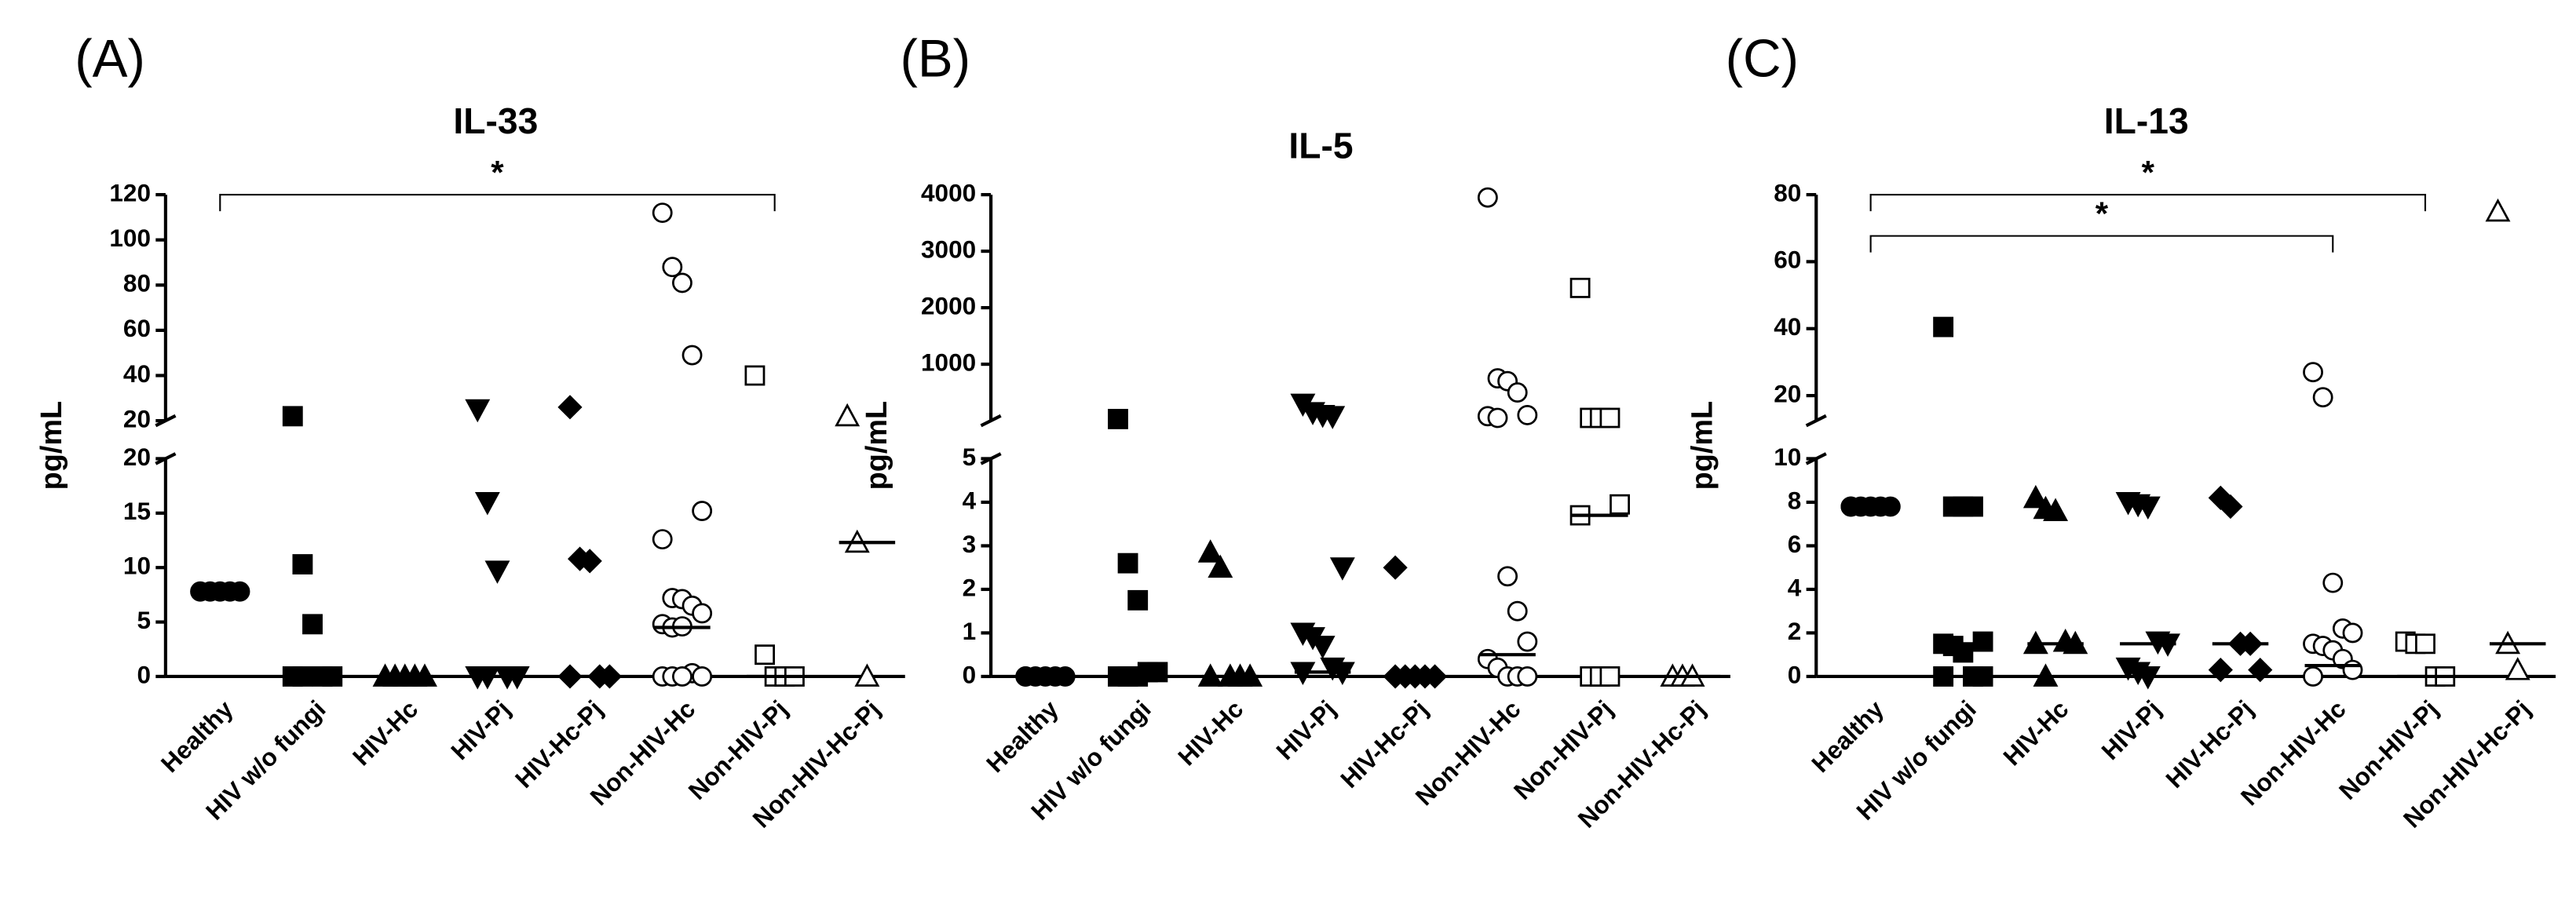 The width and height of the screenshot is (2576, 919). Describe the element at coordinates (1762, 59) in the screenshot. I see `panel-label: (C)` at that location.